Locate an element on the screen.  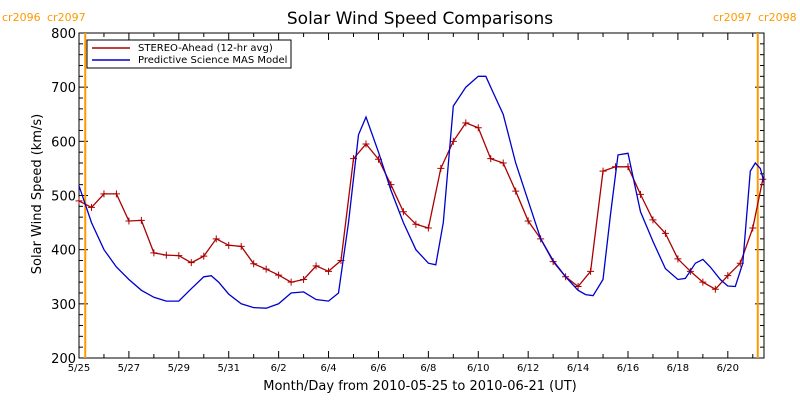
x-tick-label: 6/12 is located at coordinates (528, 368).